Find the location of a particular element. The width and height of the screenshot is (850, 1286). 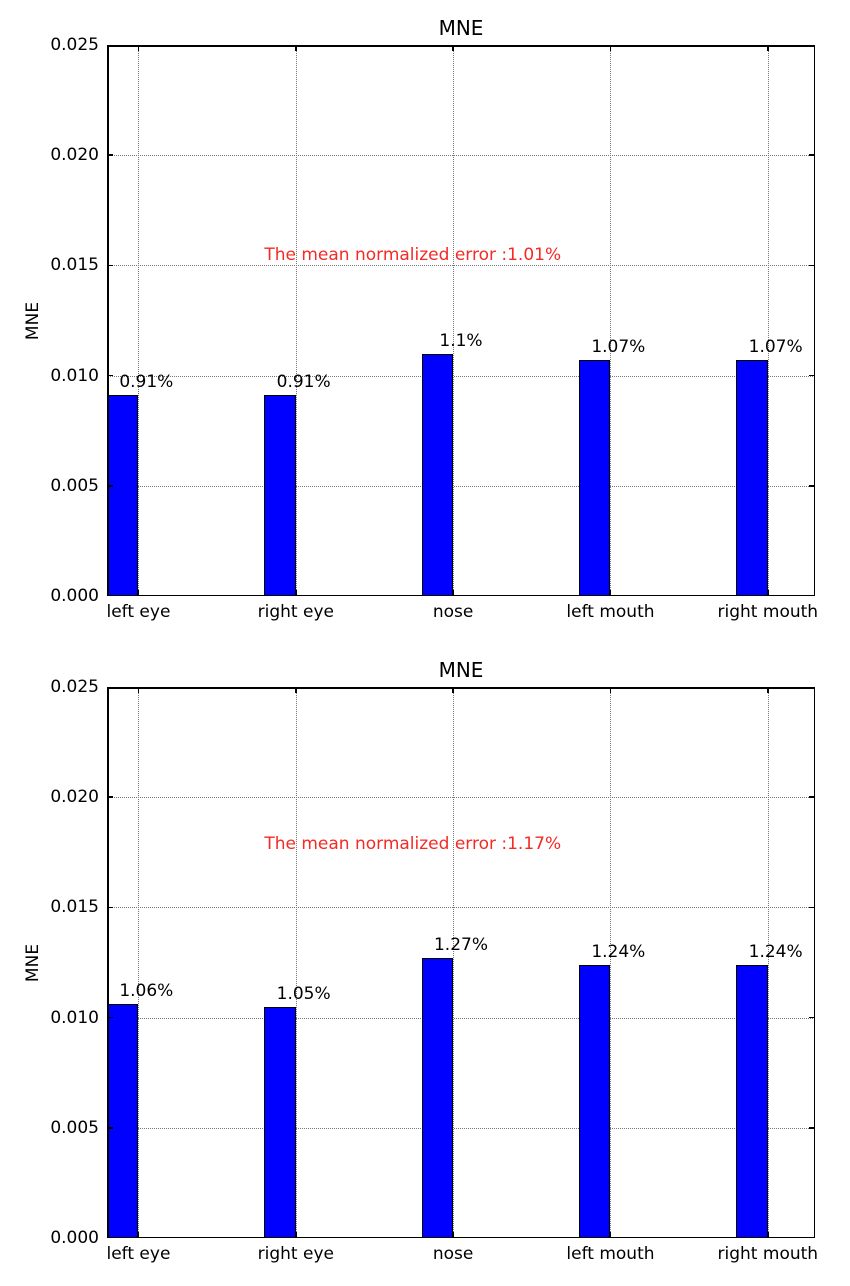

mean-error-annotation: The mean normalized error :1.17% is located at coordinates (413, 844).